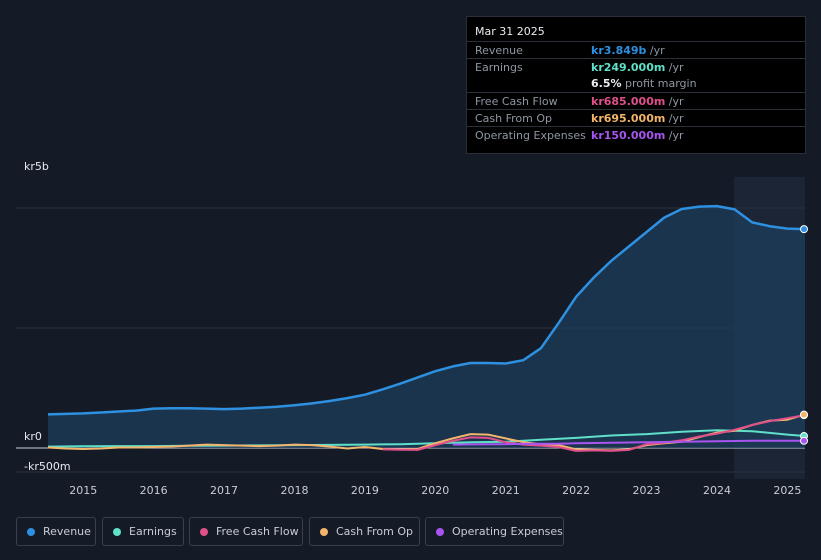 The width and height of the screenshot is (821, 560). I want to click on x-tick-label: 2020, so click(435, 490).